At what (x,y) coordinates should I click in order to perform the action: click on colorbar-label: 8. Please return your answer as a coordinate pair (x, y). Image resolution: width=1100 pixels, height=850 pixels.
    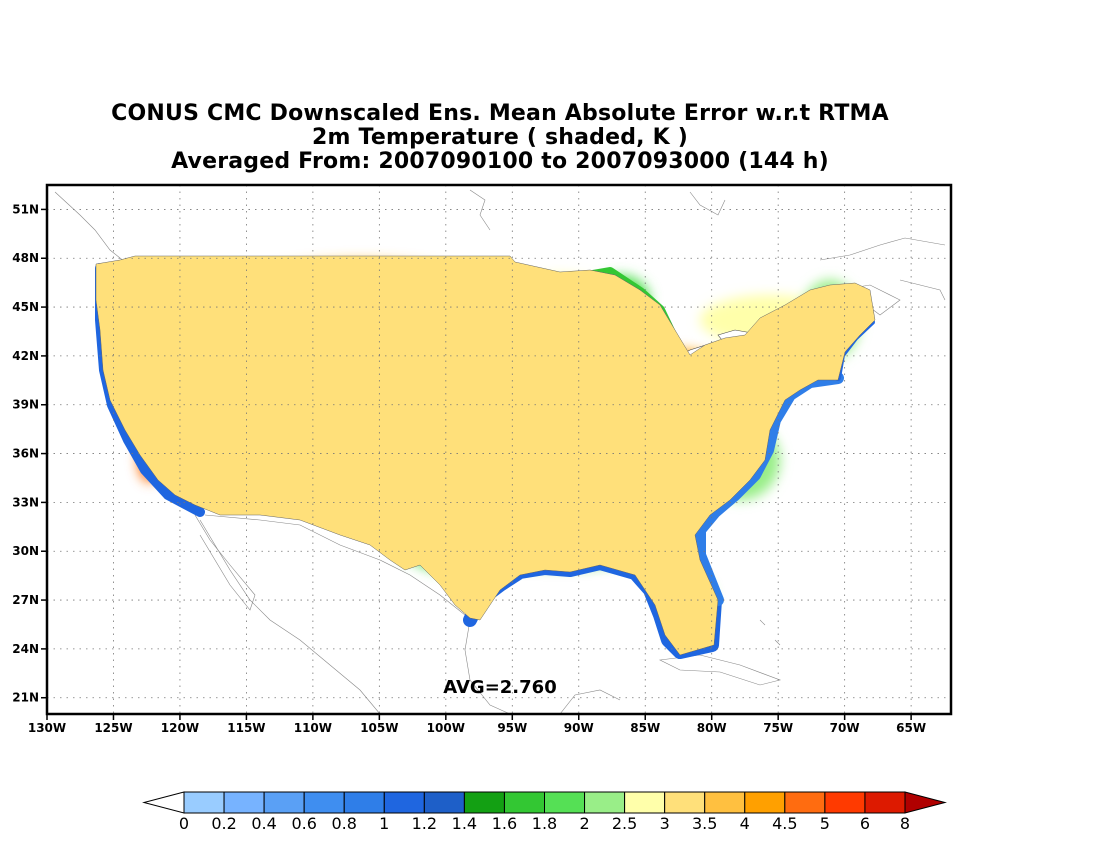
    Looking at the image, I should click on (905, 823).